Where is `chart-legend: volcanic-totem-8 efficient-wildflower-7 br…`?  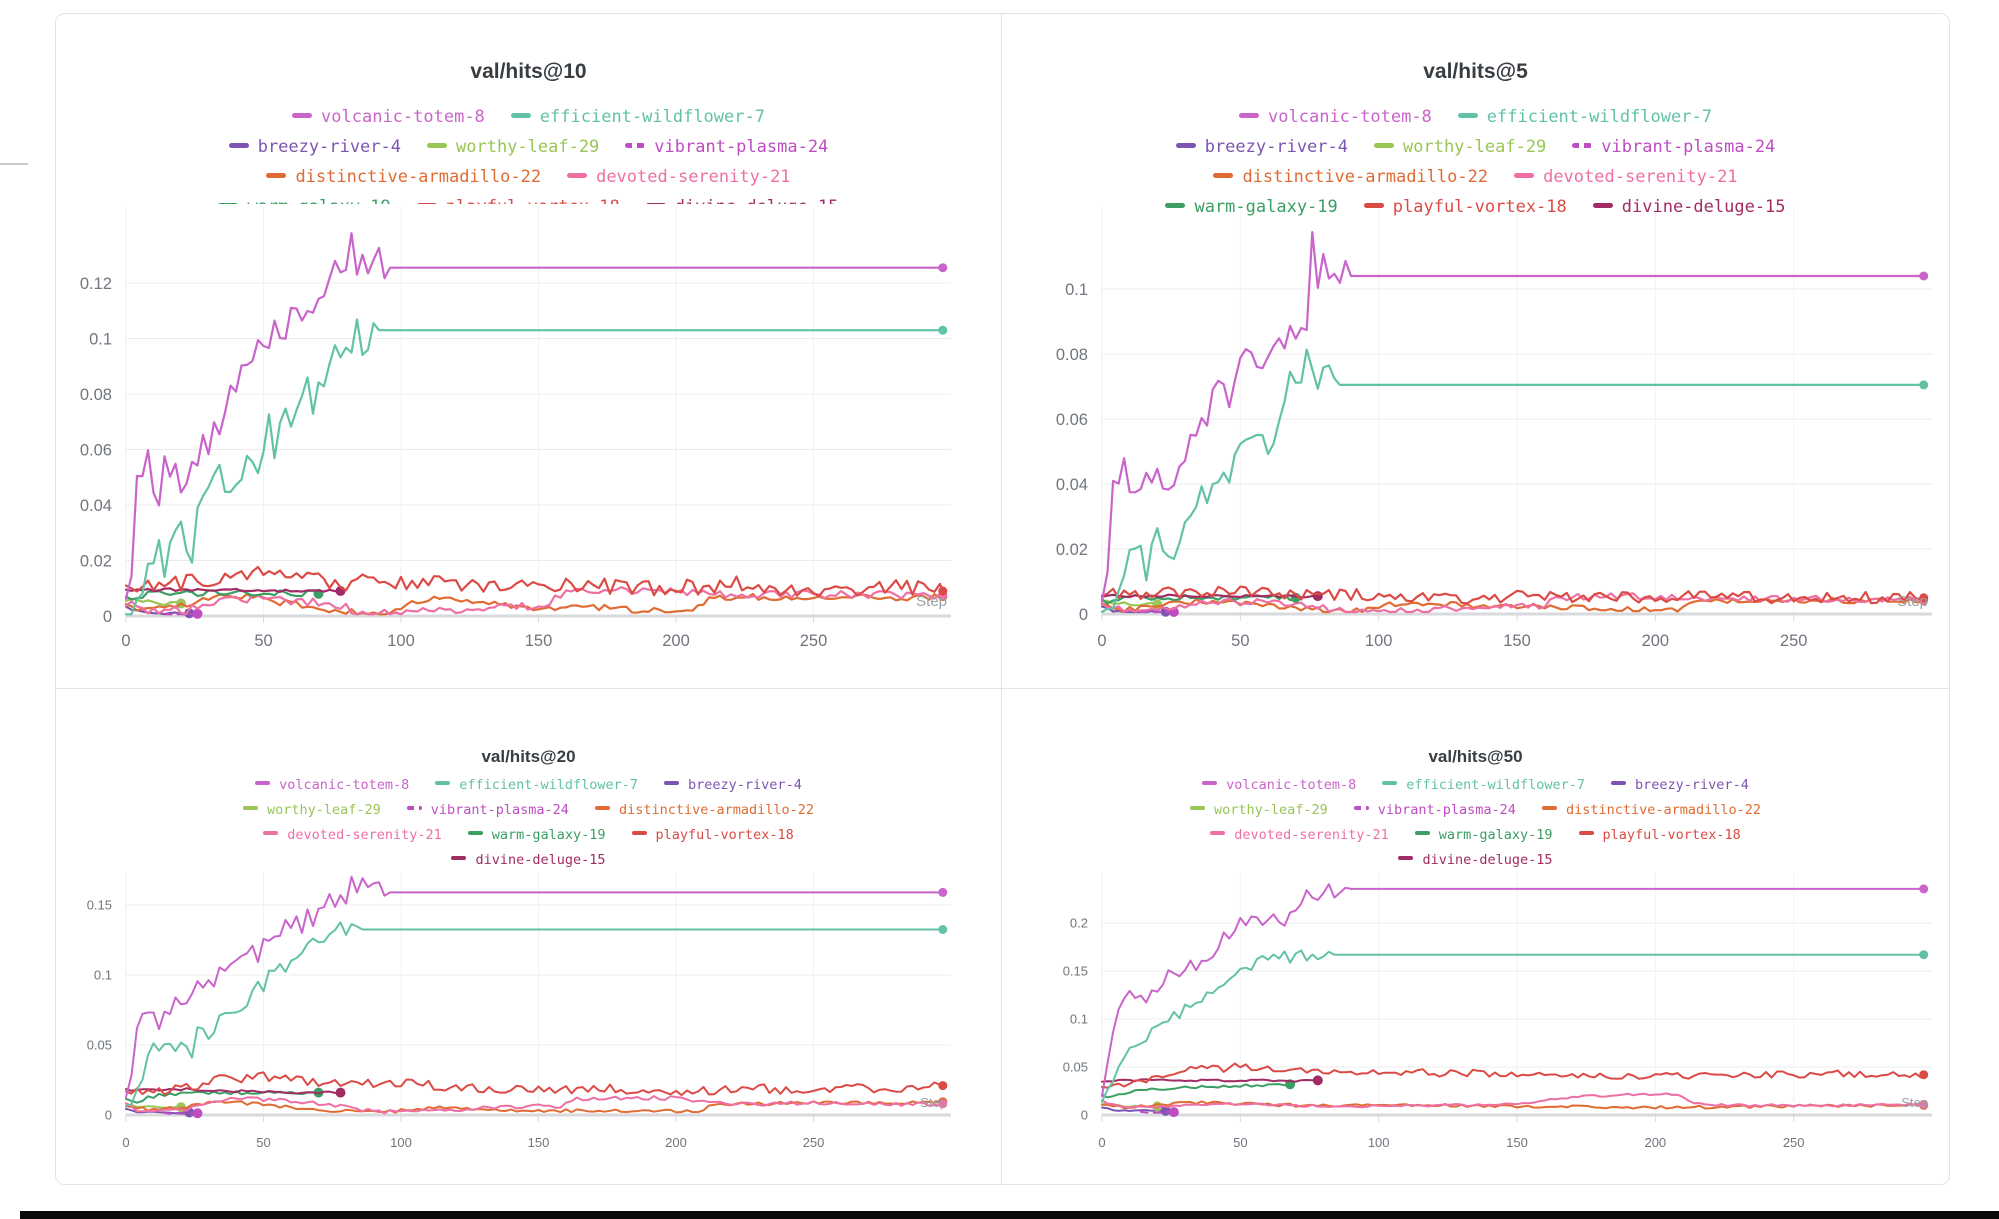
chart-legend: volcanic-totem-8 efficient-wildflower-7 br… is located at coordinates (528, 823).